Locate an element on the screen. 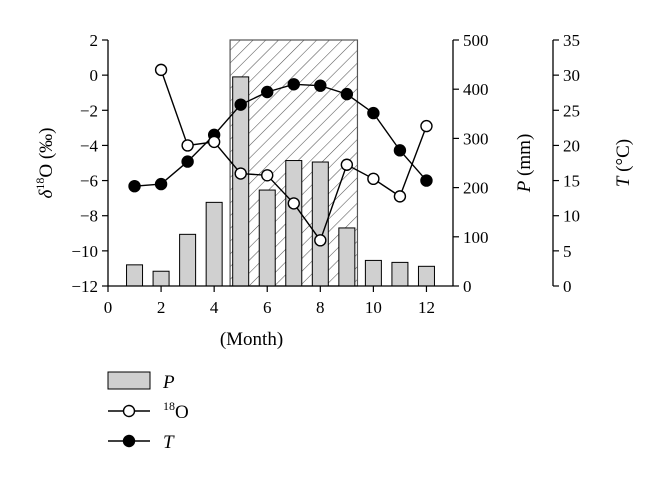 The height and width of the screenshot is (480, 660). right1-axis-label-rest: (mm) is located at coordinates (524, 157).